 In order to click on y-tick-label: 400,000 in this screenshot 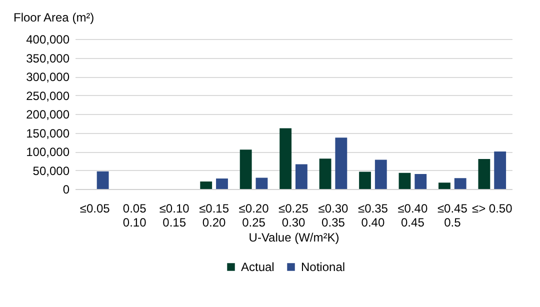, I will do `click(48, 39)`.